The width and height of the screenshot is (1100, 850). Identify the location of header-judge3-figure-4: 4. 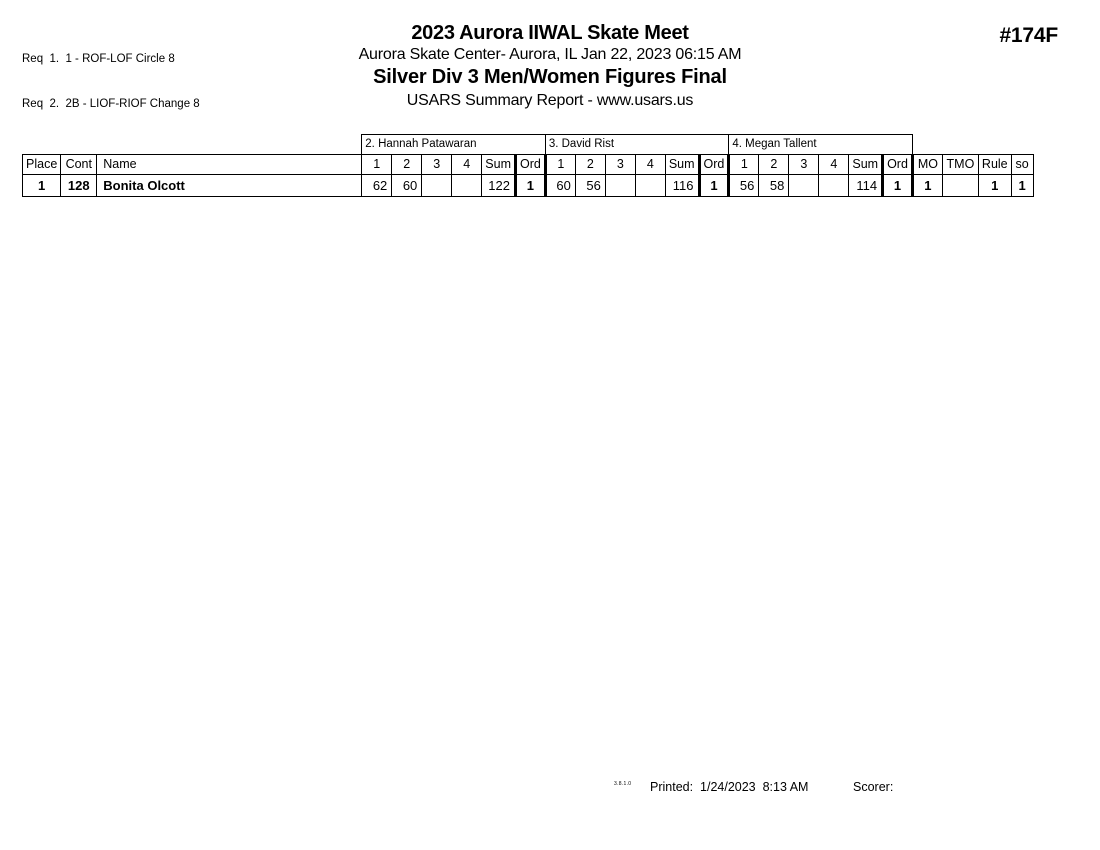
(650, 164).